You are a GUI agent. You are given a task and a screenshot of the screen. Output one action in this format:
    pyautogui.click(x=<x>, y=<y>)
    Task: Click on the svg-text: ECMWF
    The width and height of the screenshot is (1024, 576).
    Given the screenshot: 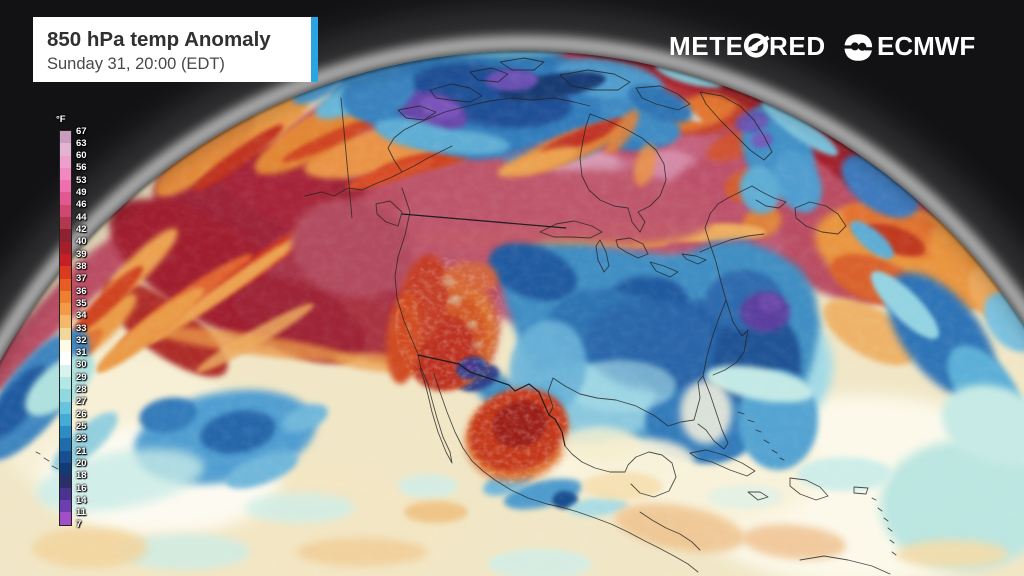 What is the action you would take?
    pyautogui.click(x=926, y=46)
    